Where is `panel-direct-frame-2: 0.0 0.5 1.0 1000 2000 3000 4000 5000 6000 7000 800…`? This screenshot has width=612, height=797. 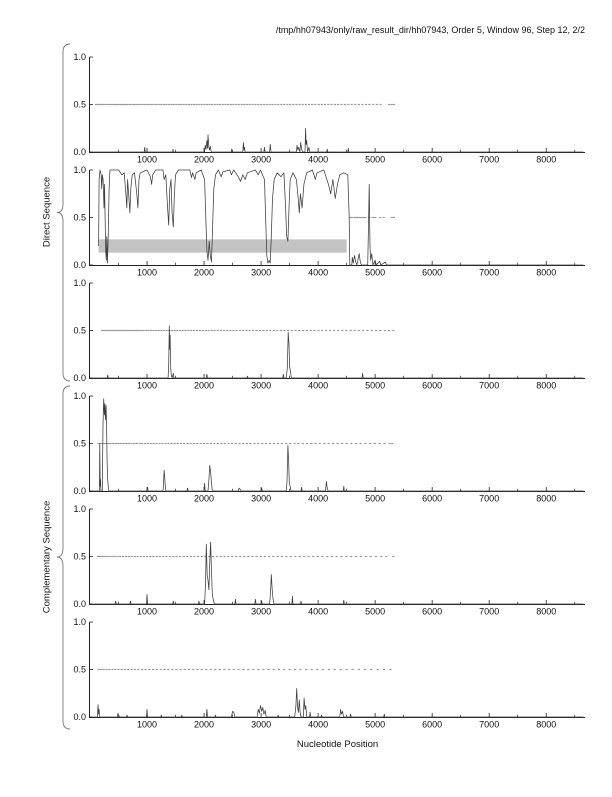 panel-direct-frame-2: 0.0 0.5 1.0 1000 2000 3000 4000 5000 6000 7000 800… is located at coordinates (329, 221).